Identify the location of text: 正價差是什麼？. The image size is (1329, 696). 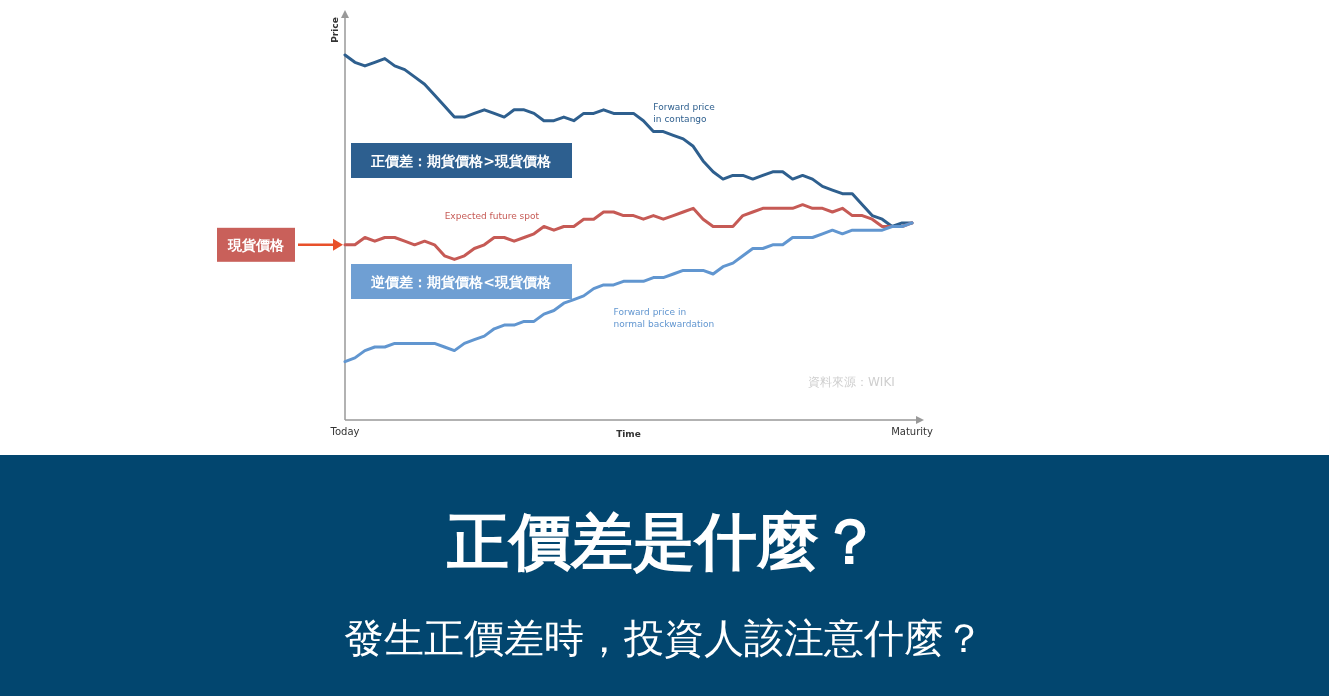
(663, 541).